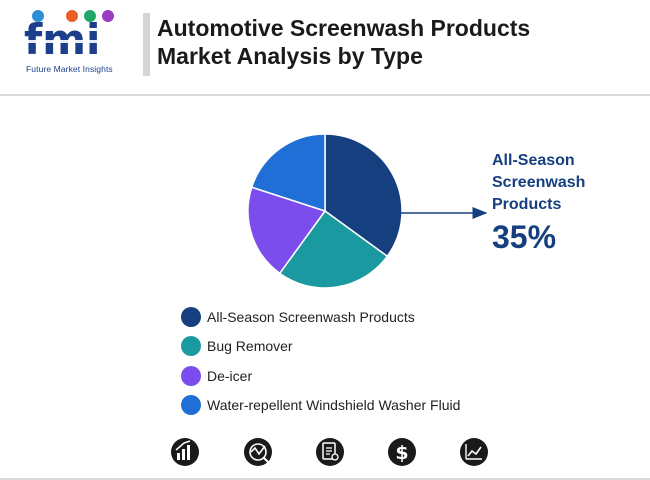 The image size is (650, 480). Describe the element at coordinates (72, 16) in the screenshot. I see `logo-dot-orange` at that location.